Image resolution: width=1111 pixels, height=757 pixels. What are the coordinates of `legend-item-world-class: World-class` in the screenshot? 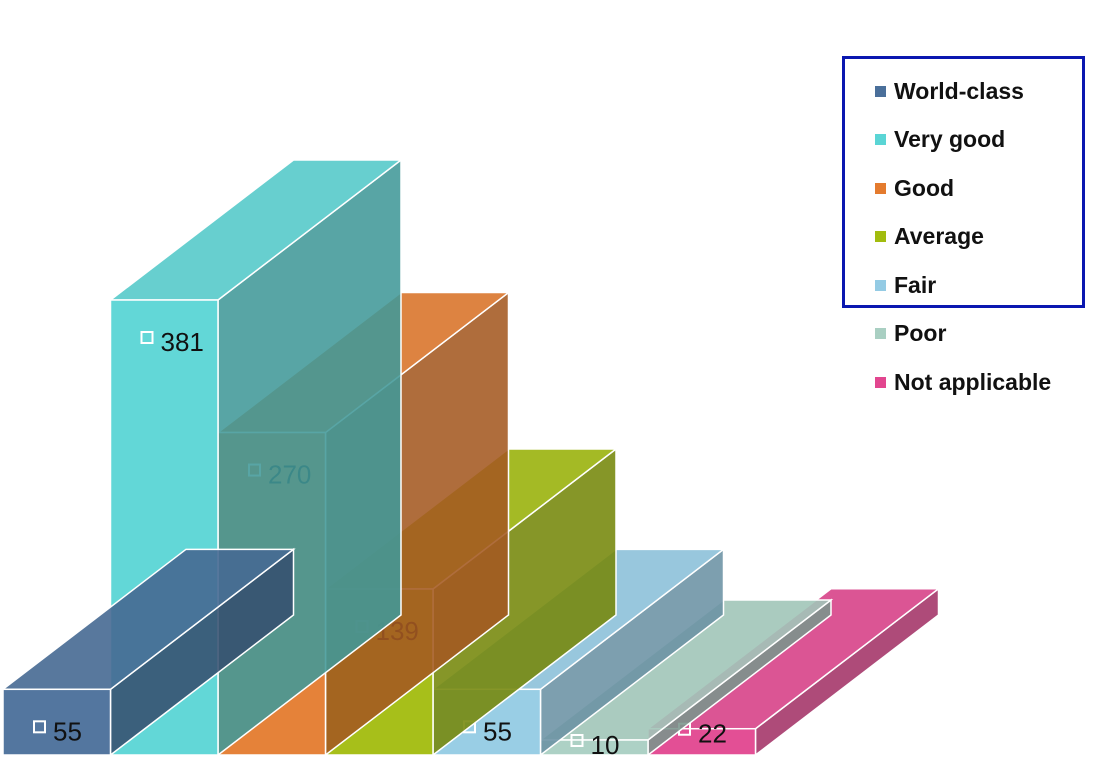 It's located at (978, 91).